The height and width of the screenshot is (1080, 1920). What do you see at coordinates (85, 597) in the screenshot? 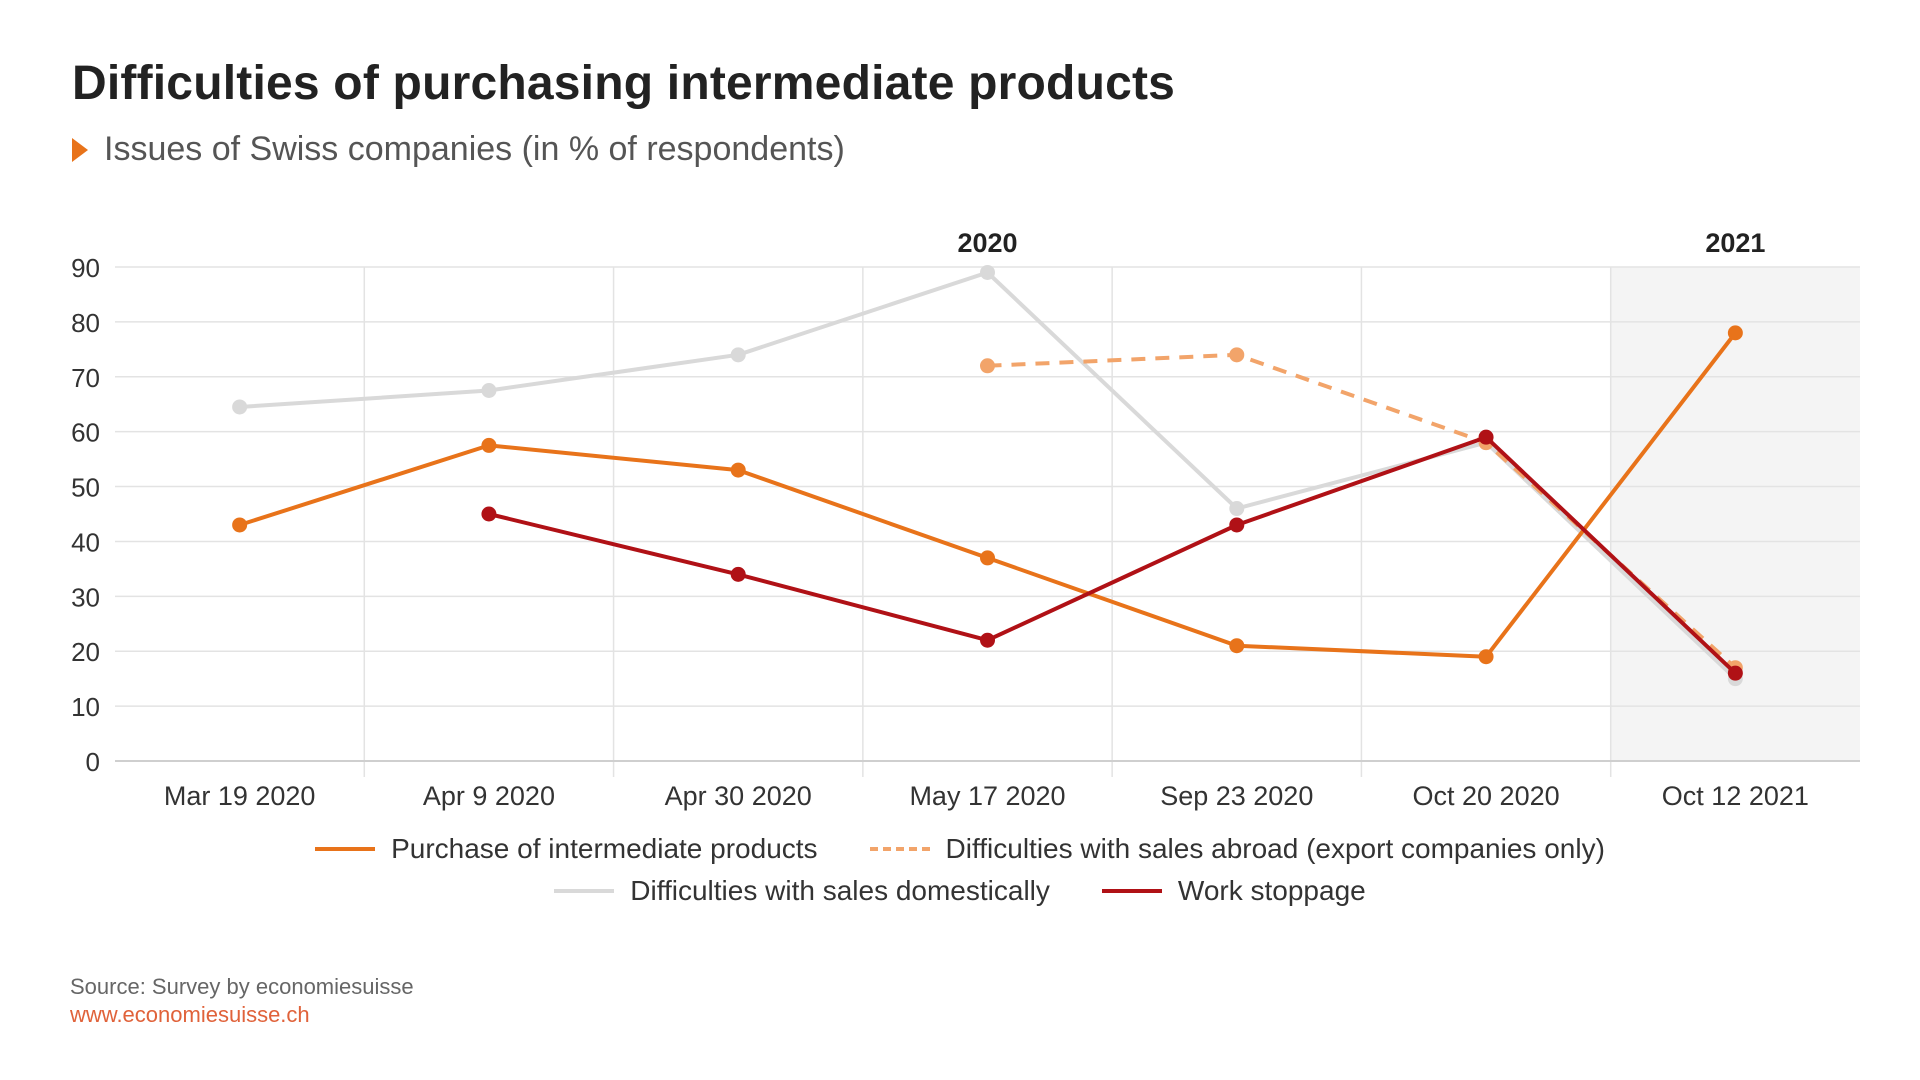
I see `y-tick-label: 30` at bounding box center [85, 597].